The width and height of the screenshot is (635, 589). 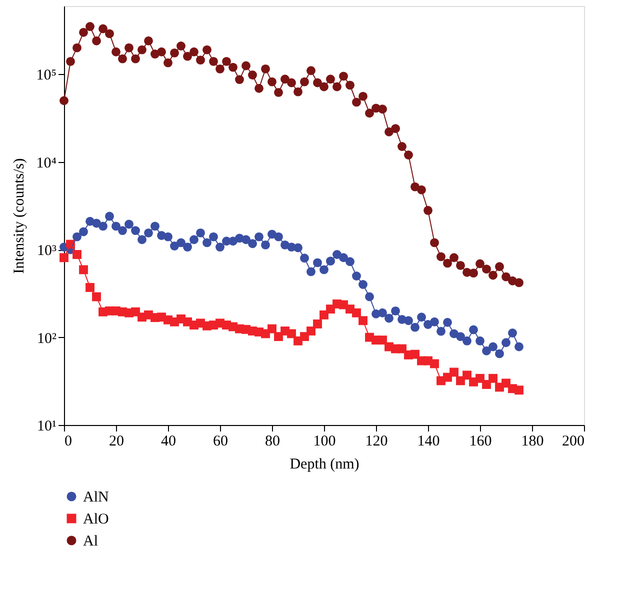 What do you see at coordinates (96, 498) in the screenshot?
I see `legend-label: AlN` at bounding box center [96, 498].